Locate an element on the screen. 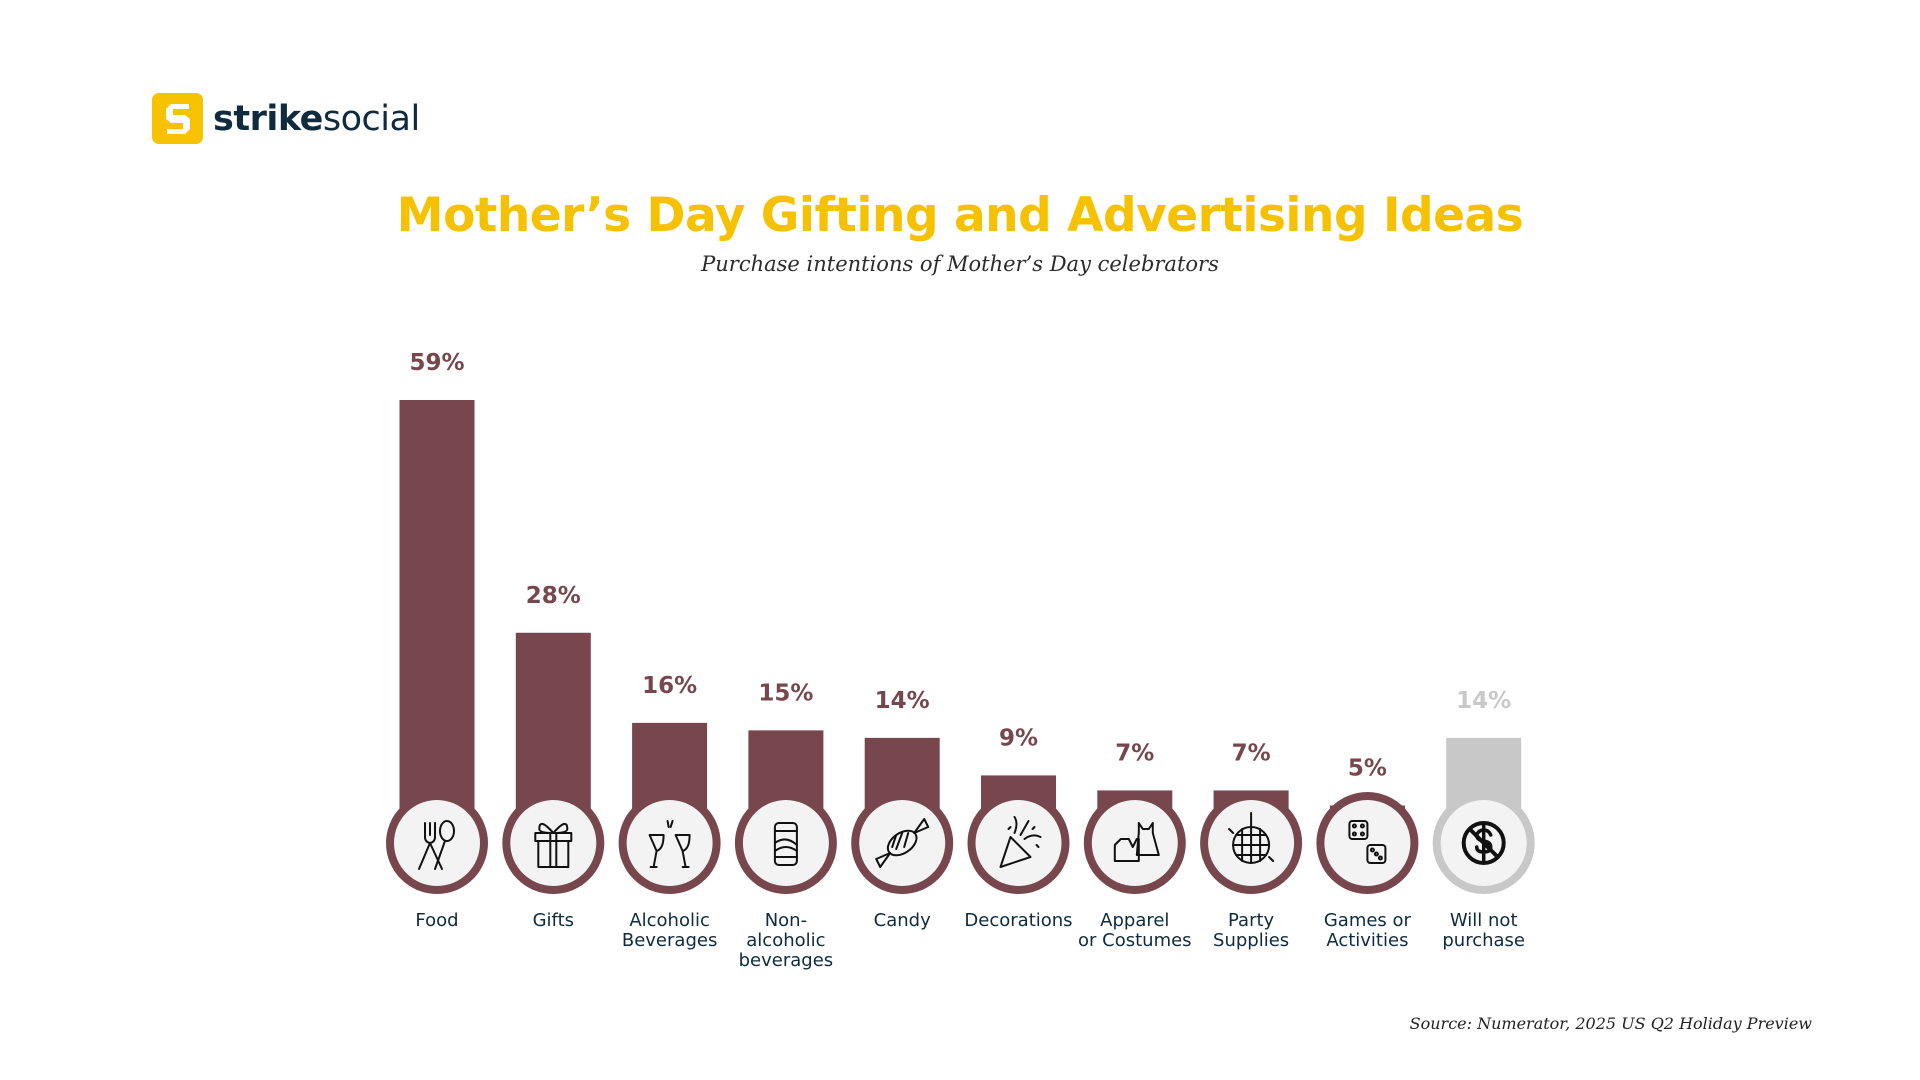 The image size is (1920, 1080). data-label: 59% is located at coordinates (436, 363).